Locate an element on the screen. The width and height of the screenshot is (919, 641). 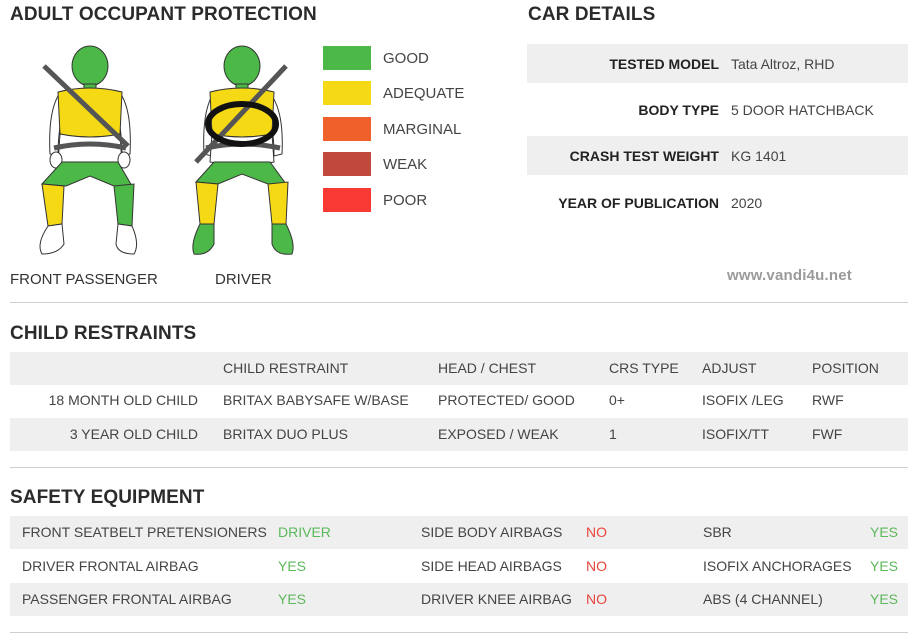
driver-figure is located at coordinates (243, 150).